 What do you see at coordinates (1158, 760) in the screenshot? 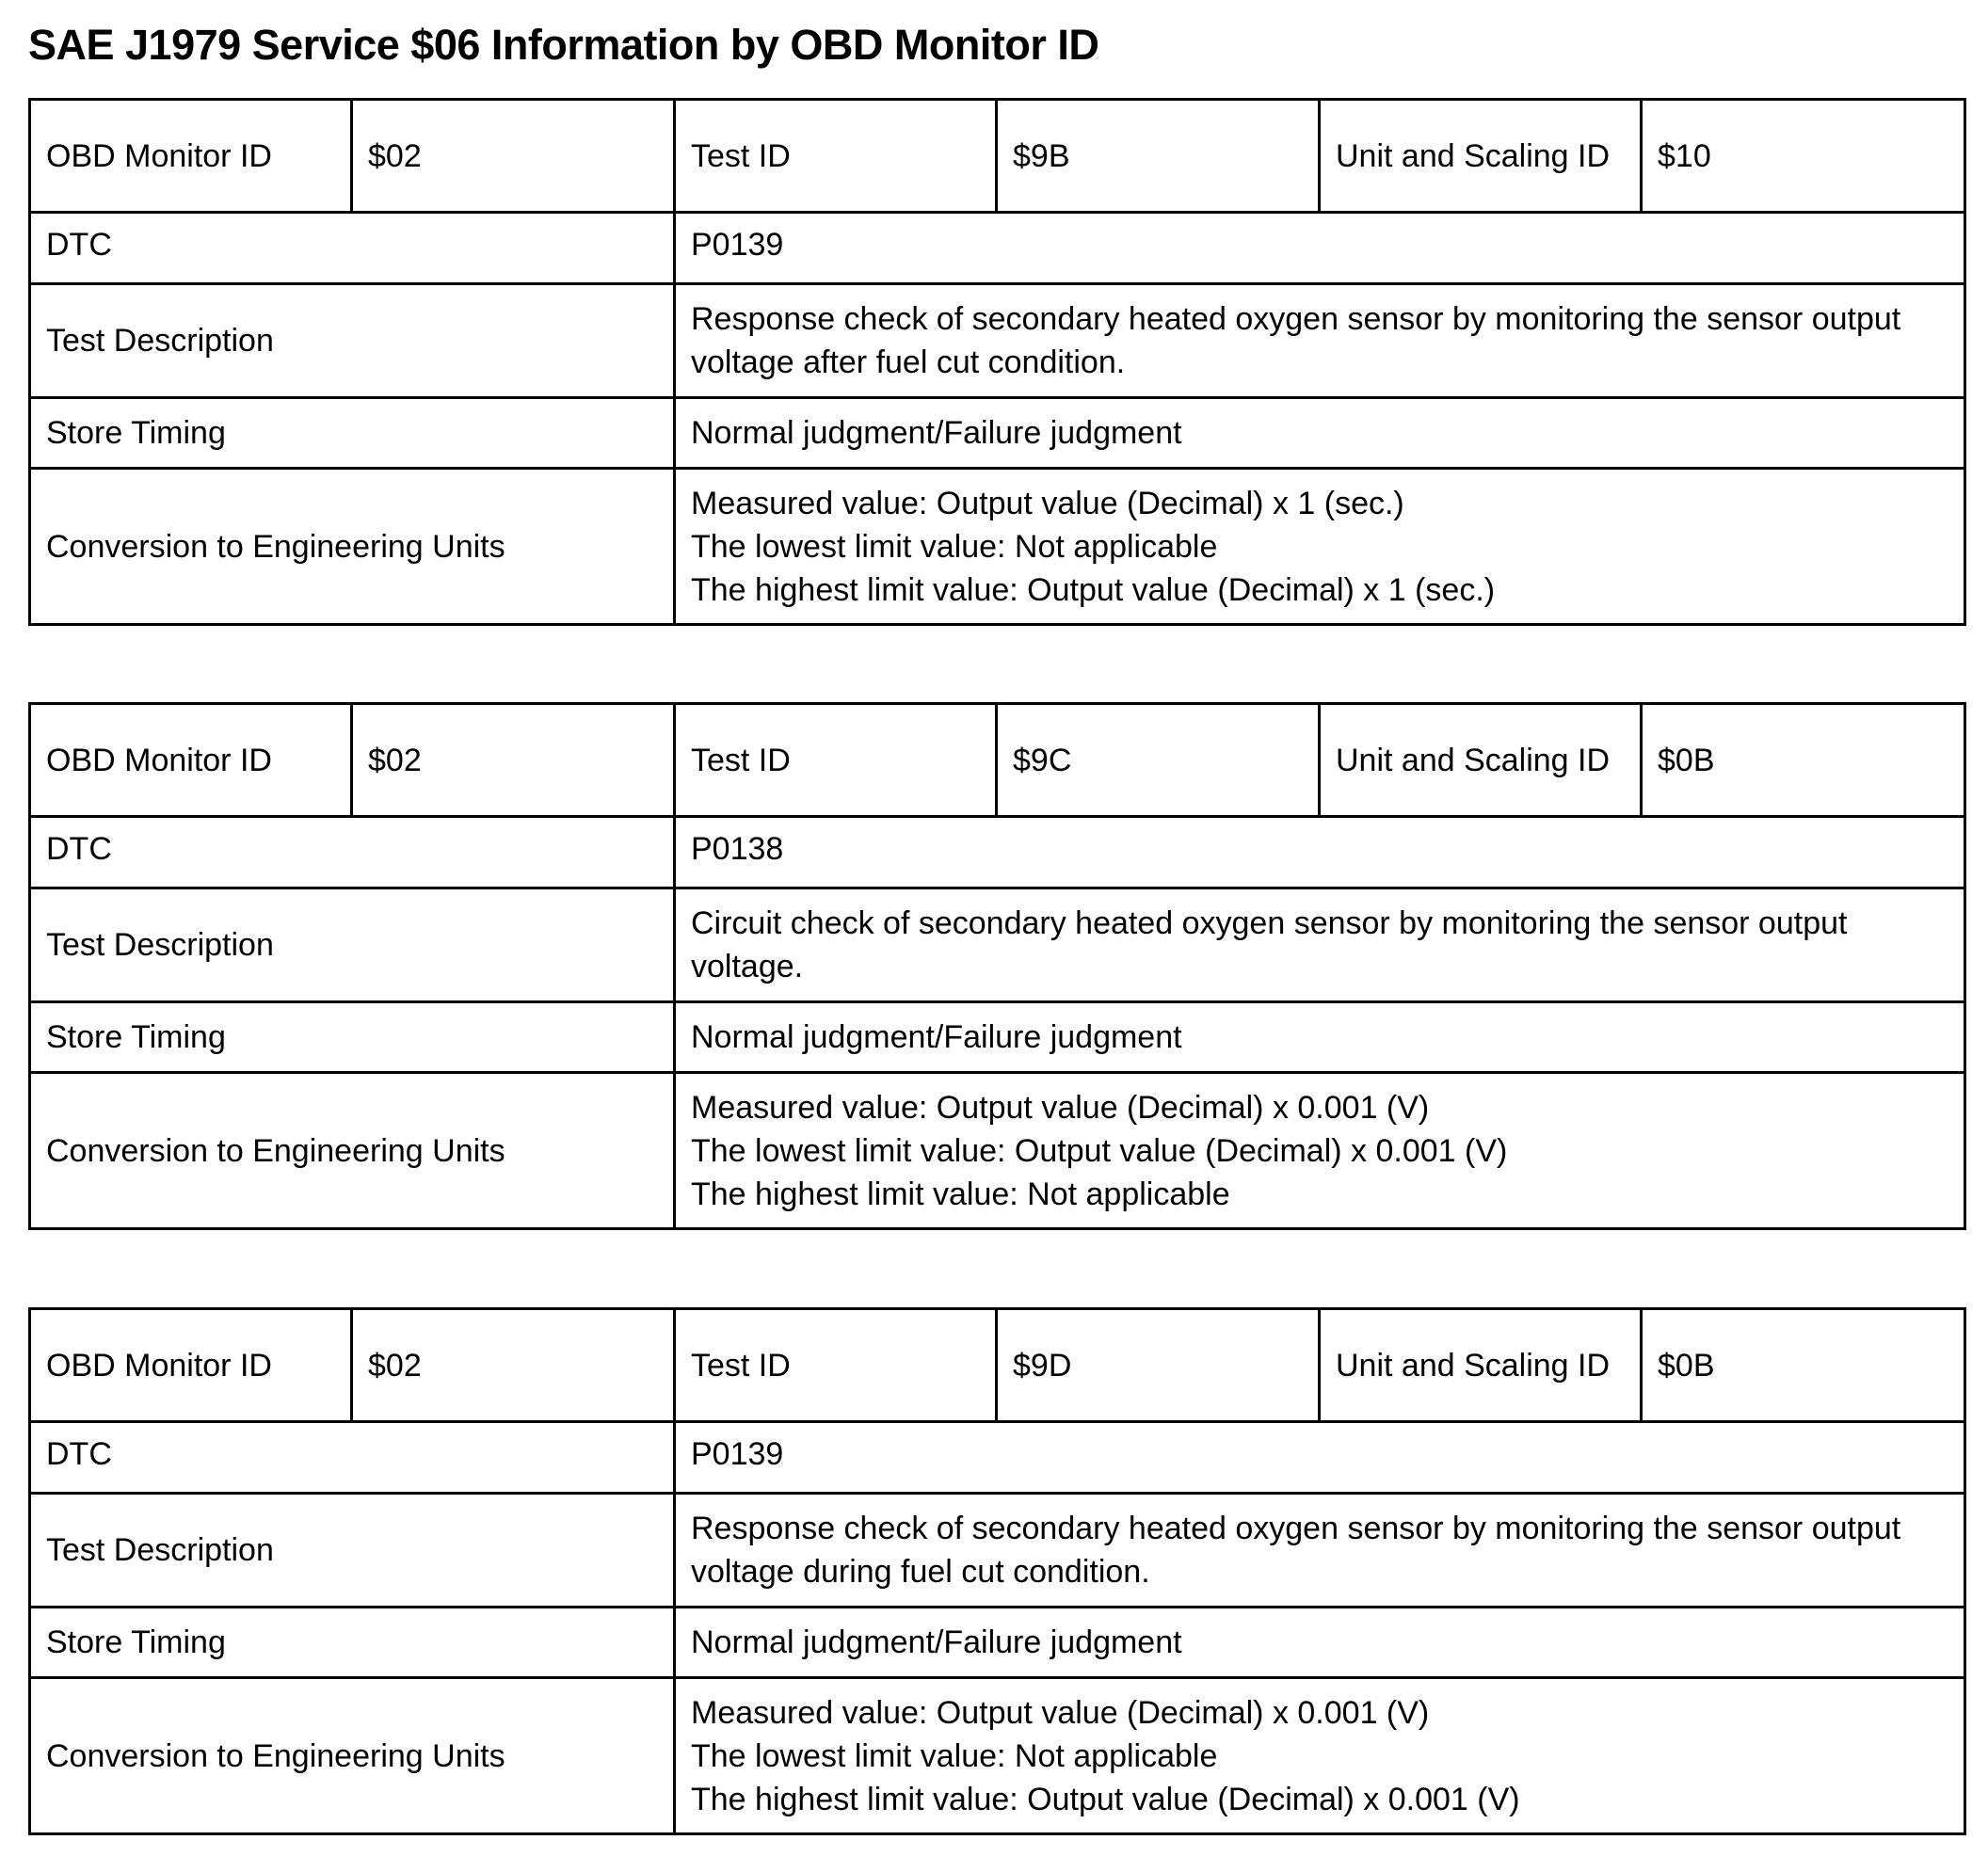
I see `test-id-value: $9C` at bounding box center [1158, 760].